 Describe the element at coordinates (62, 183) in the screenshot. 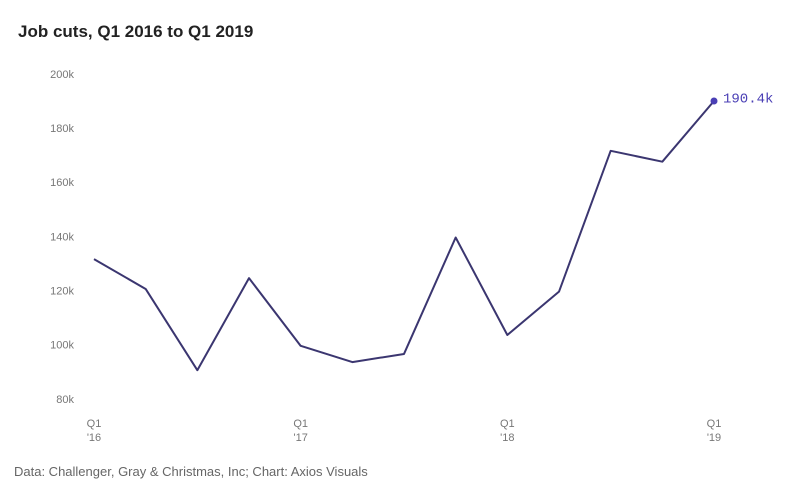

I see `y-tick-label: 160k` at that location.